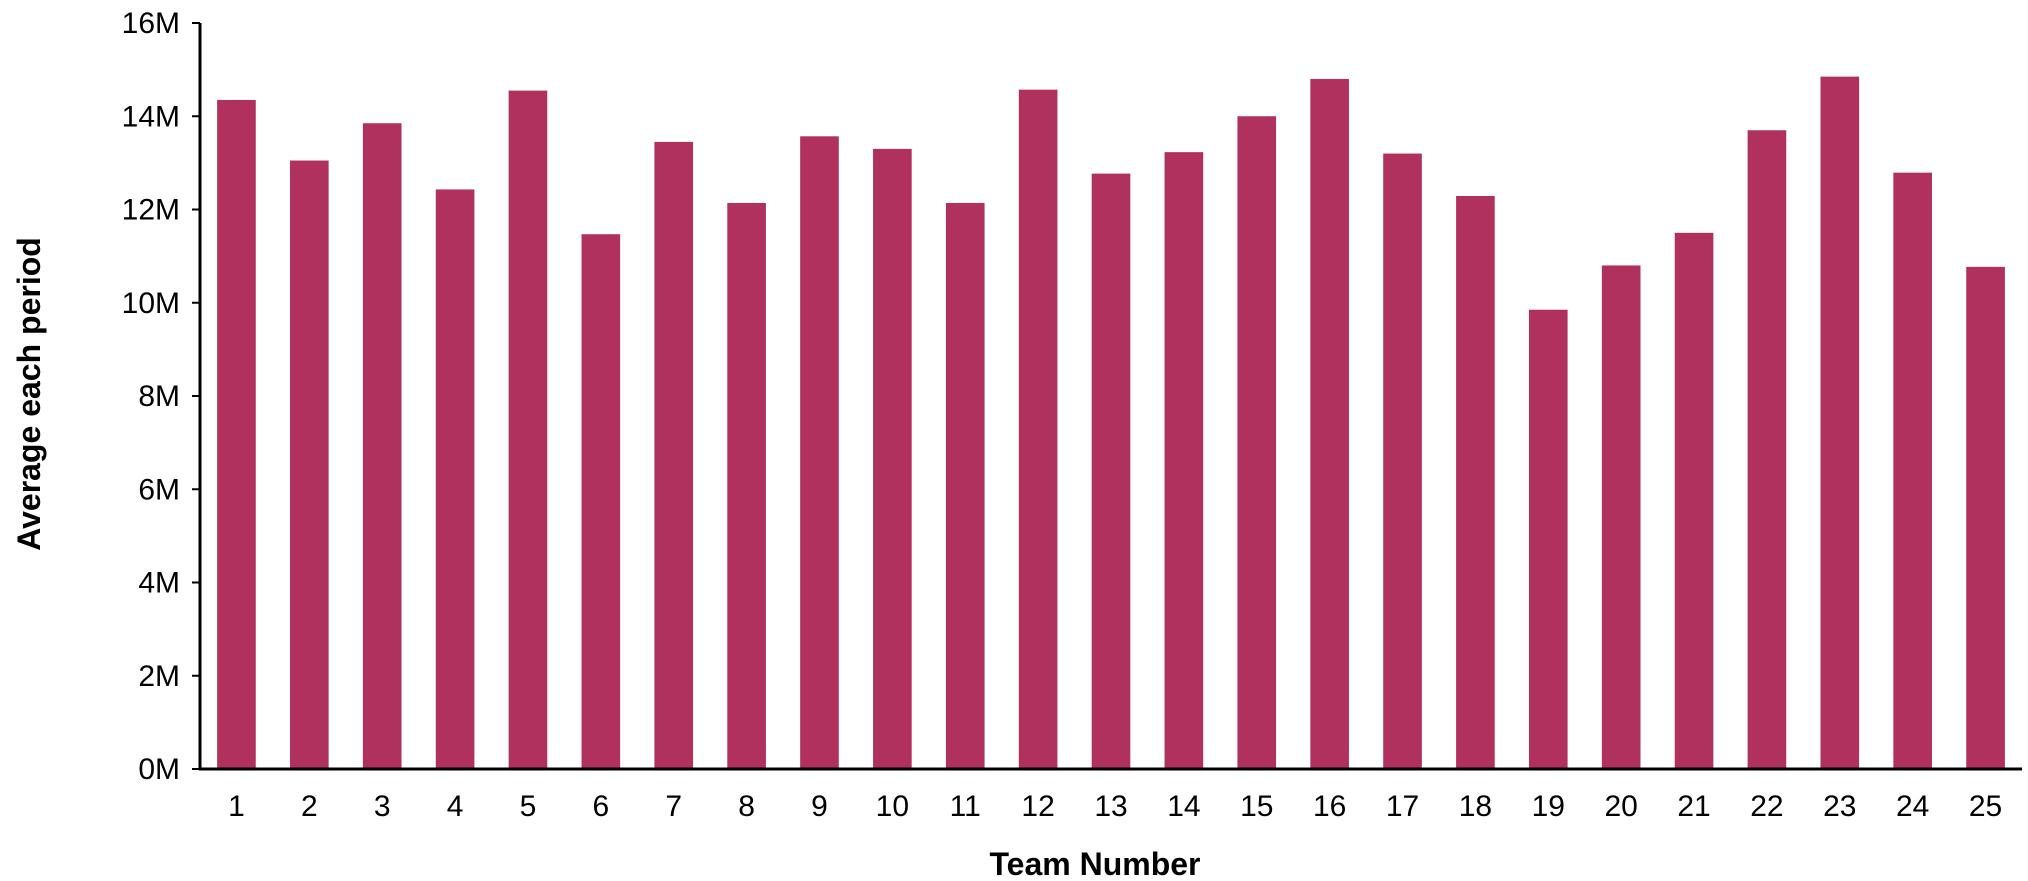  What do you see at coordinates (151, 116) in the screenshot?
I see `y-tick-label: 14M` at bounding box center [151, 116].